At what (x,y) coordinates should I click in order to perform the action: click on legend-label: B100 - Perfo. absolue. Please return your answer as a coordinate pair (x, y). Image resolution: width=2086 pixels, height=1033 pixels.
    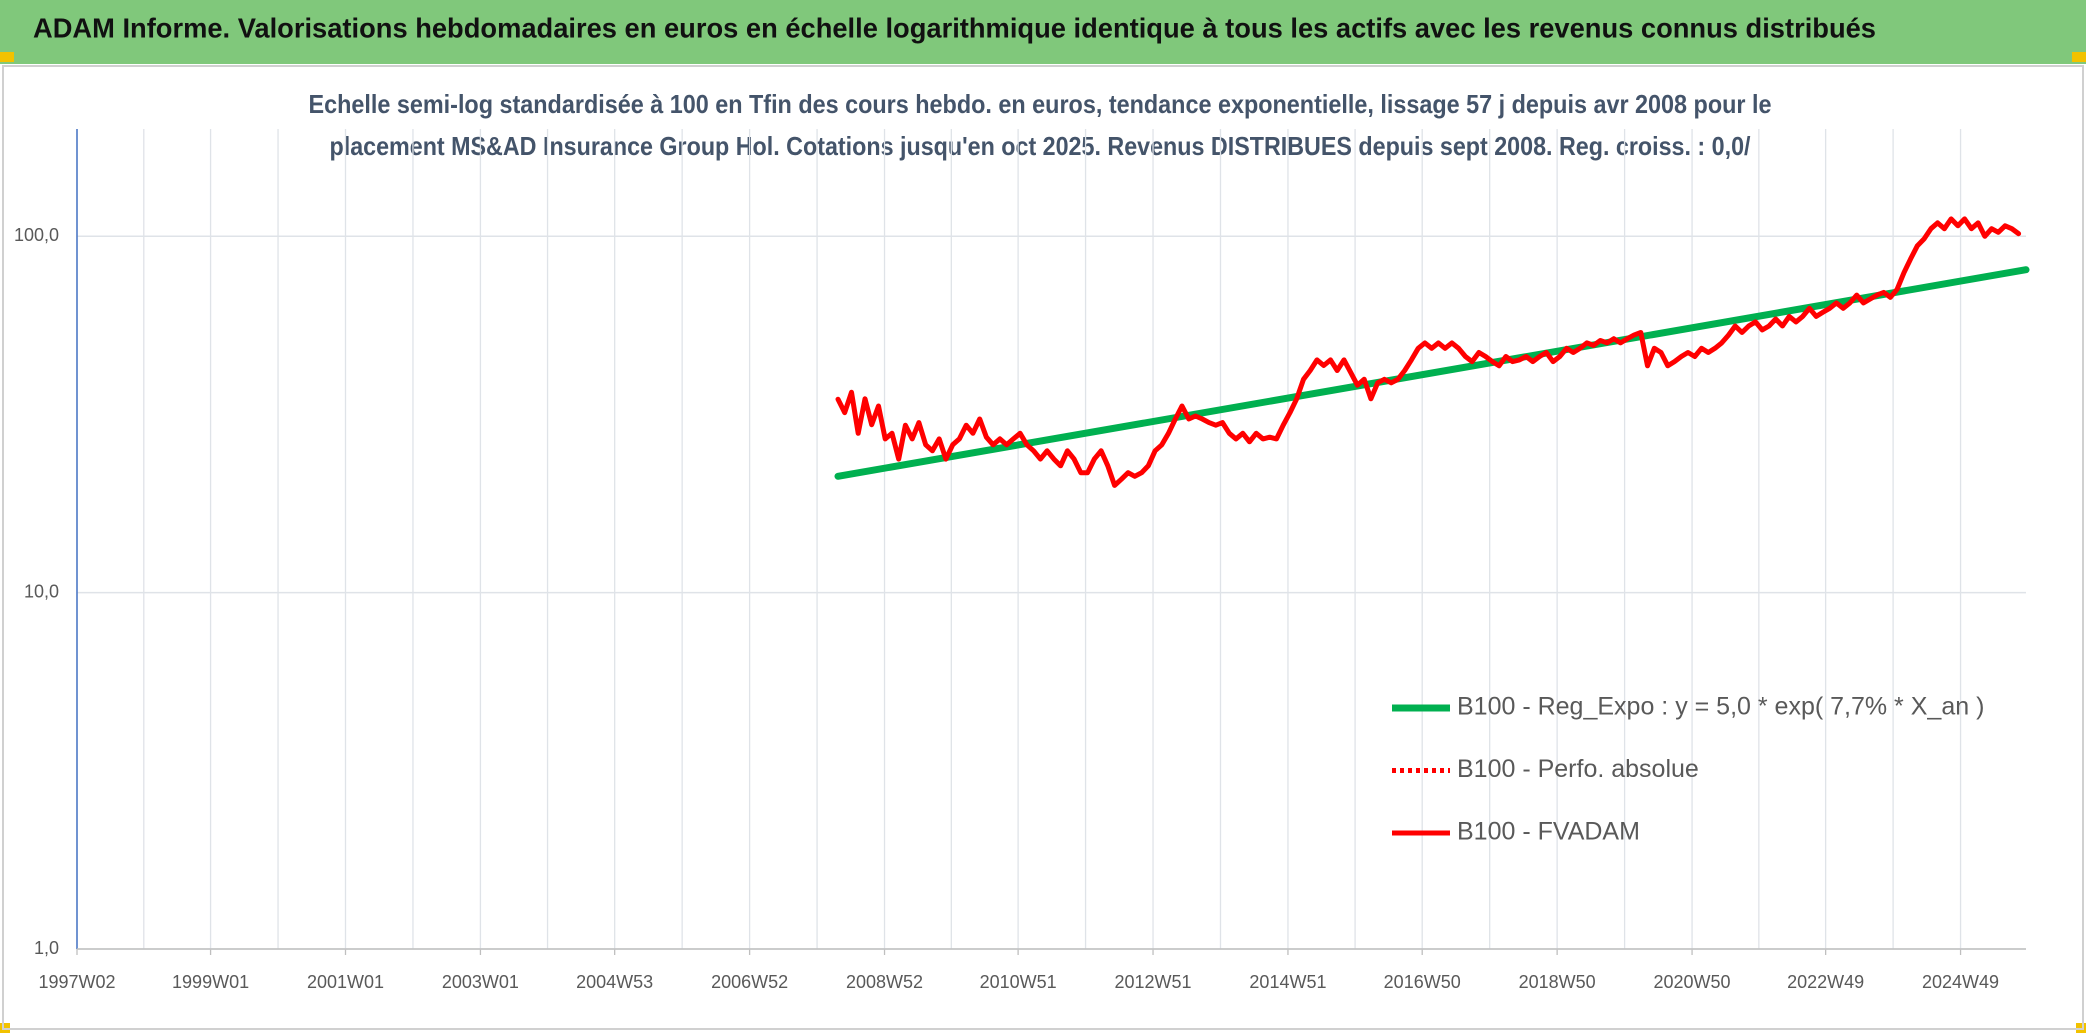
    Looking at the image, I should click on (1578, 769).